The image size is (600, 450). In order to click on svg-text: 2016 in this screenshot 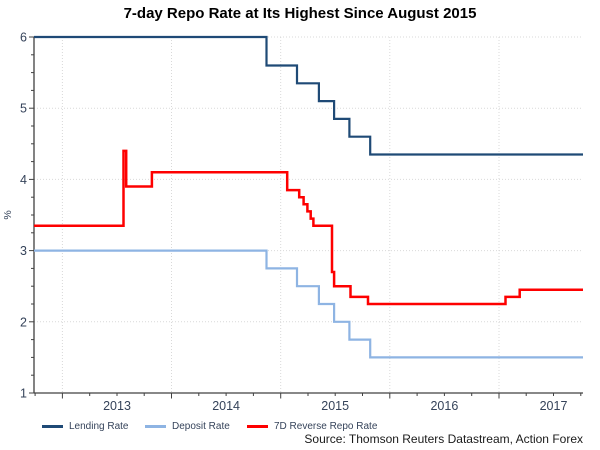, I will do `click(444, 406)`.